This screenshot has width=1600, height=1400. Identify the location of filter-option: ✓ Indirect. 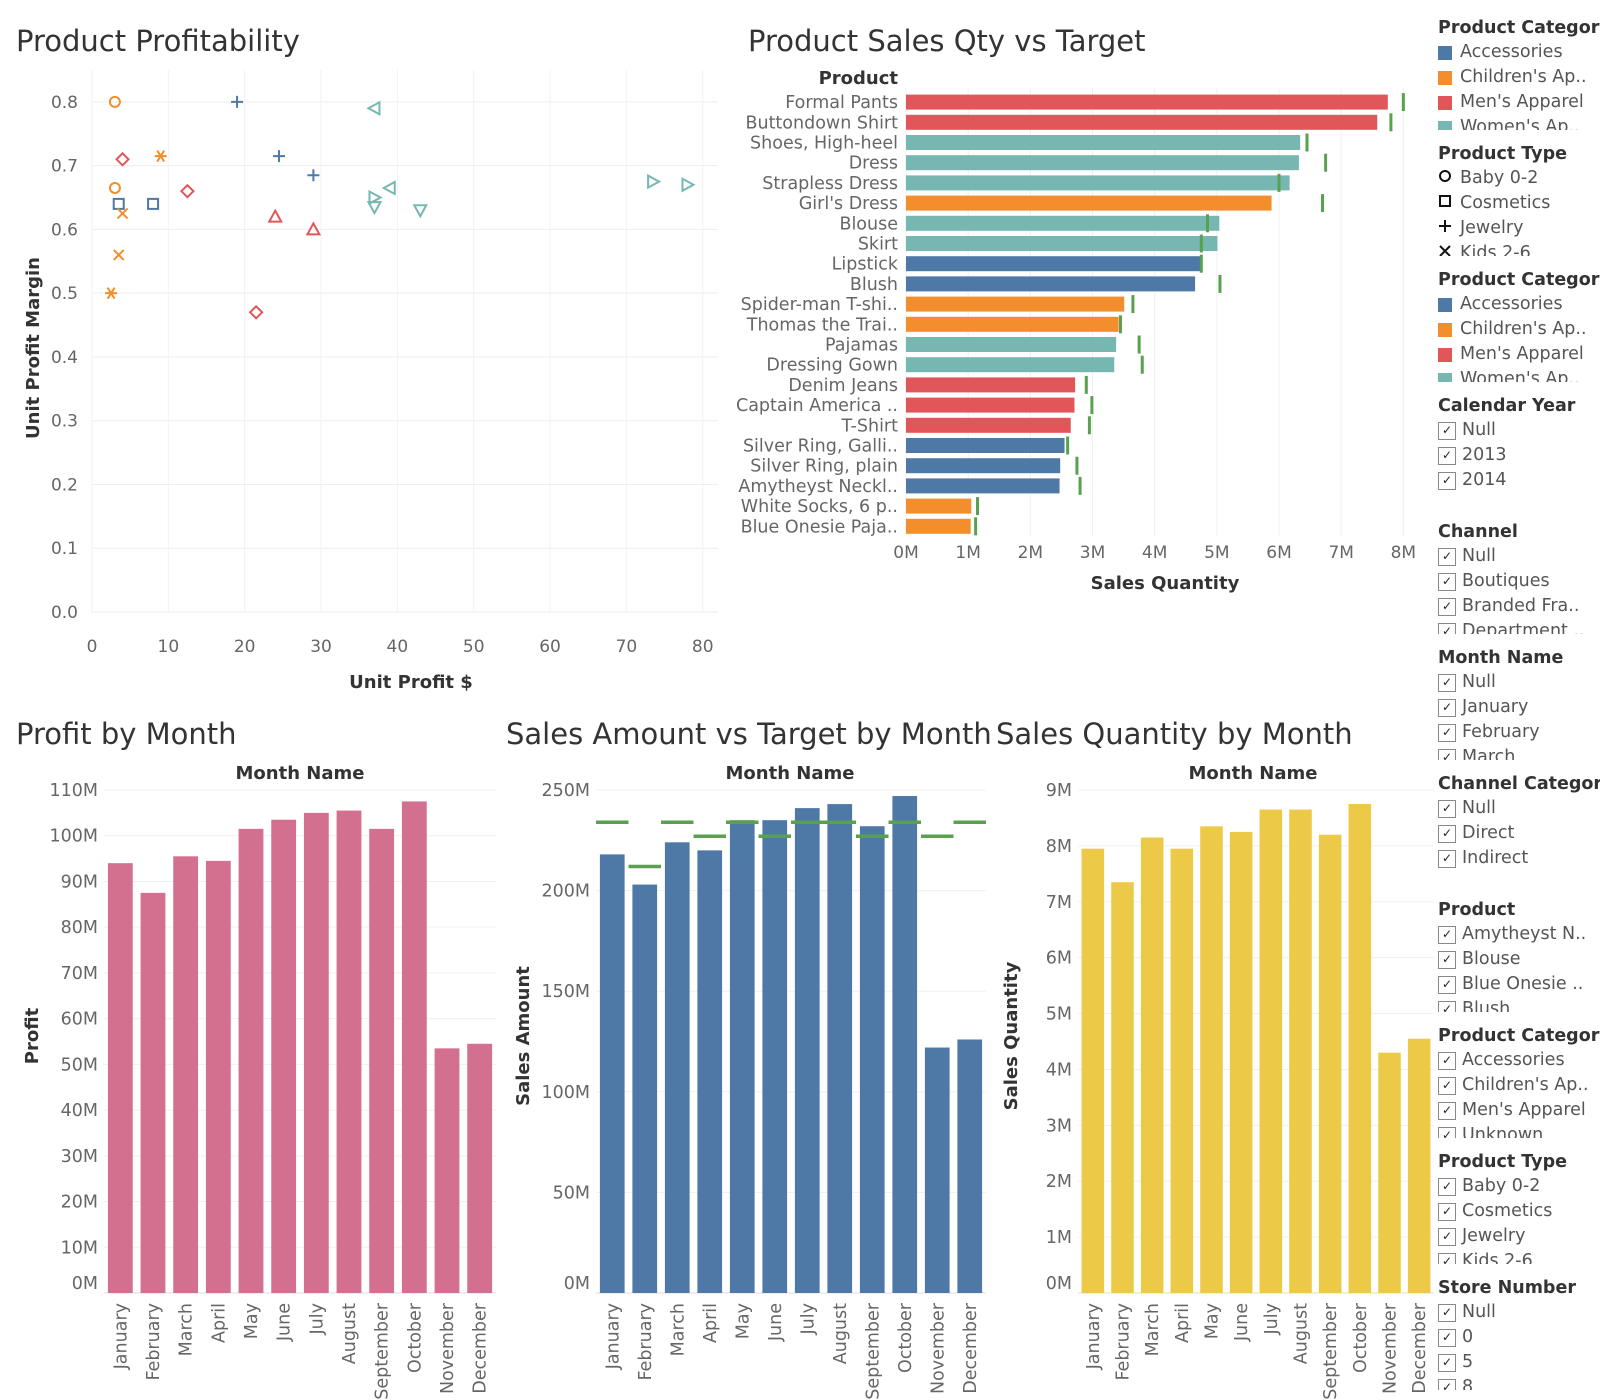
(1519, 858).